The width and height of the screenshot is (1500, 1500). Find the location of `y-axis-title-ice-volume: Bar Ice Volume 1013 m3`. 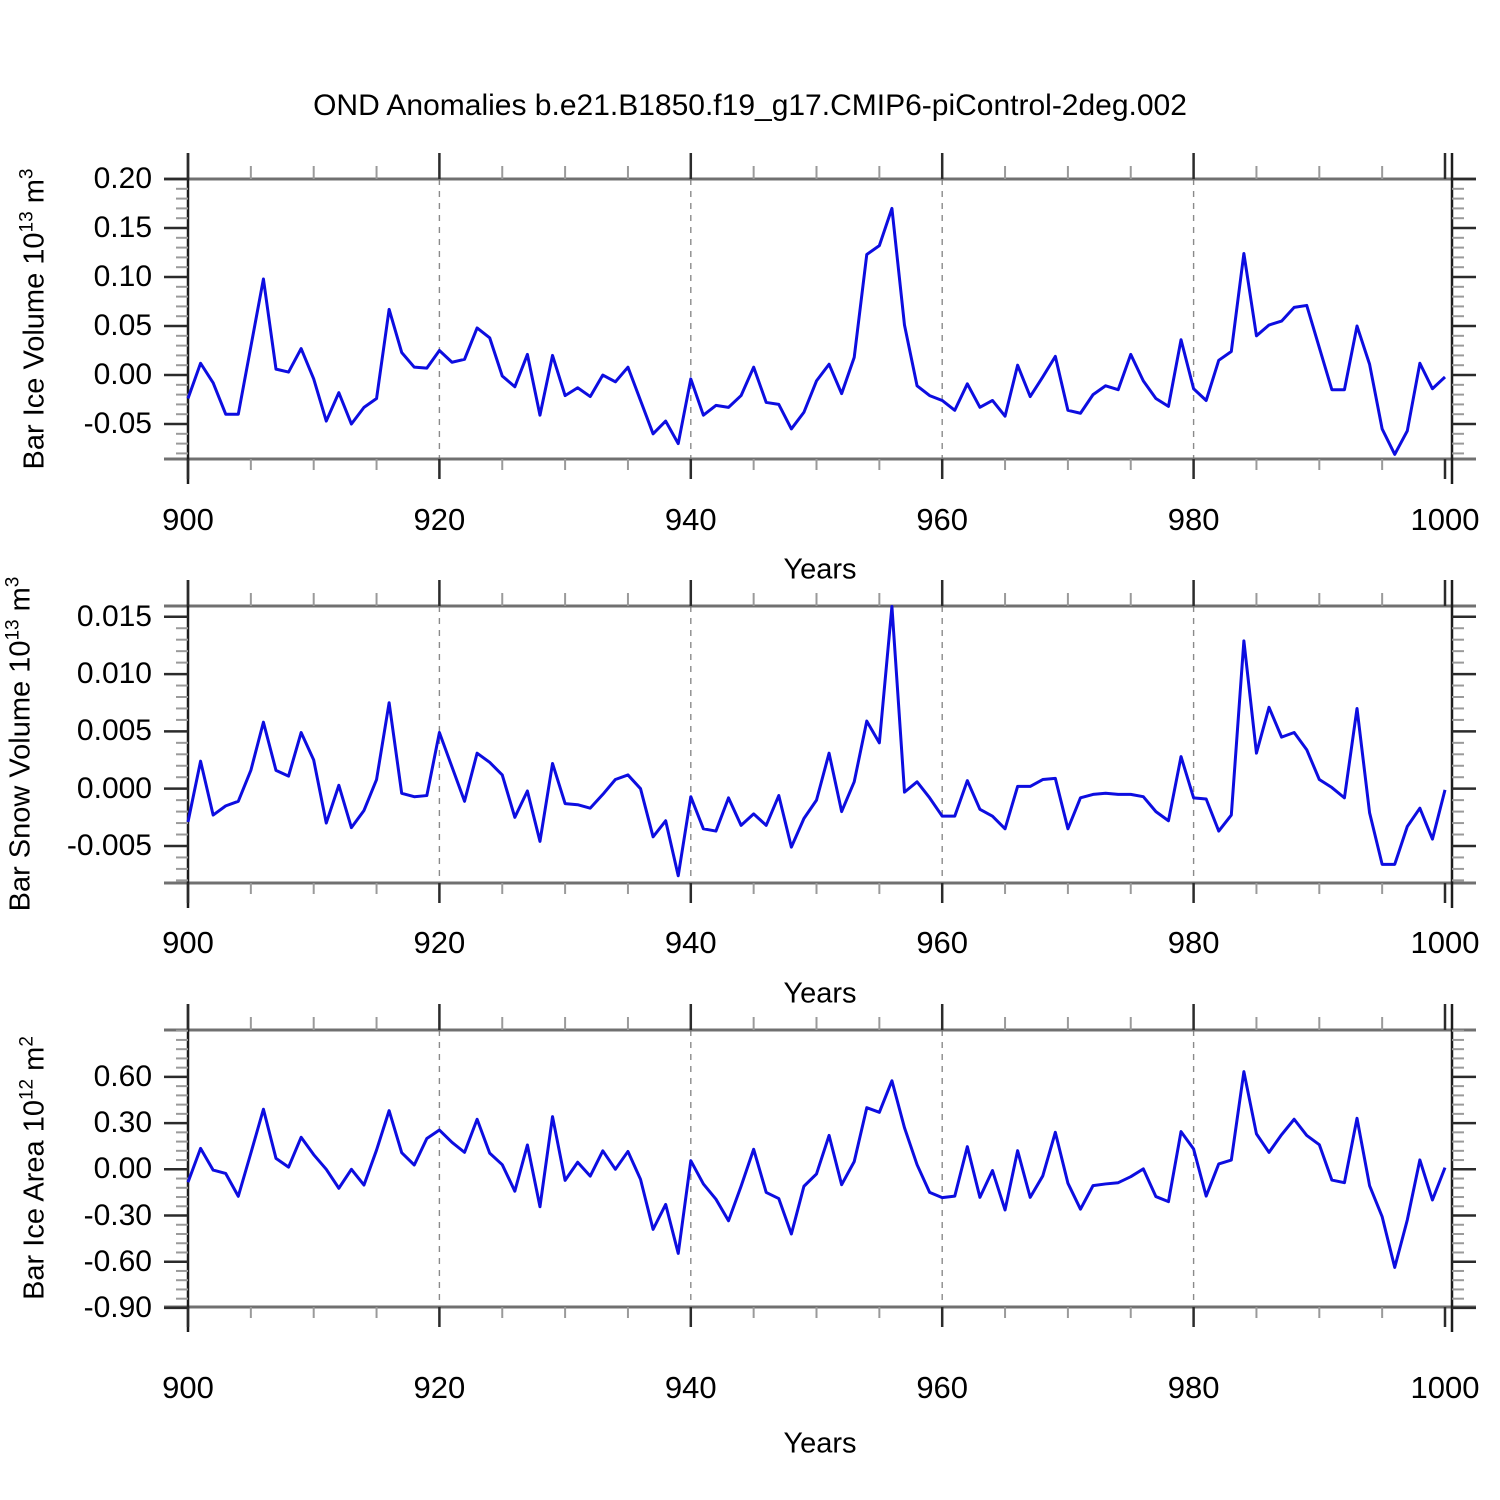

y-axis-title-ice-volume: Bar Ice Volume 1013 m3 is located at coordinates (34, 319).